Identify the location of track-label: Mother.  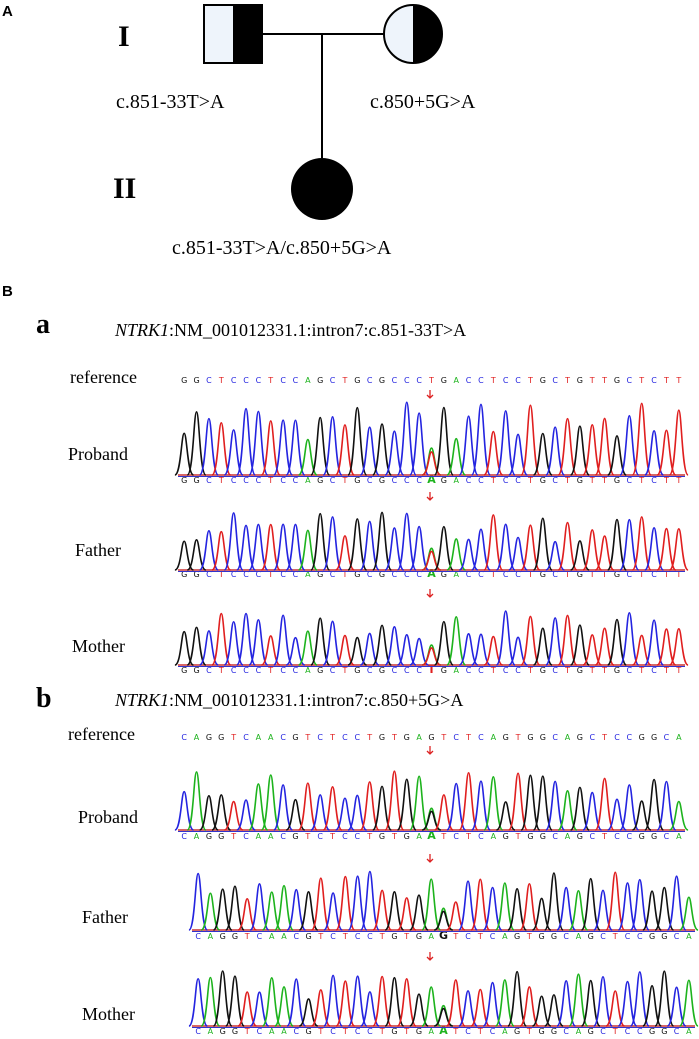
(108, 1014).